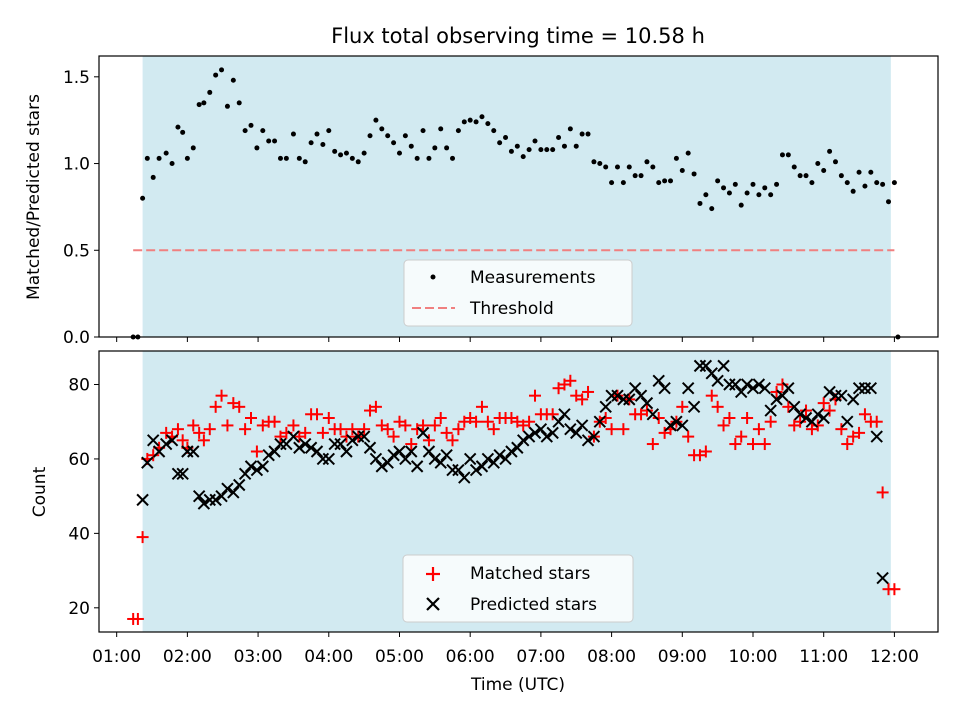 Image resolution: width=960 pixels, height=720 pixels. I want to click on legend-measurements-label: Measurements, so click(533, 278).